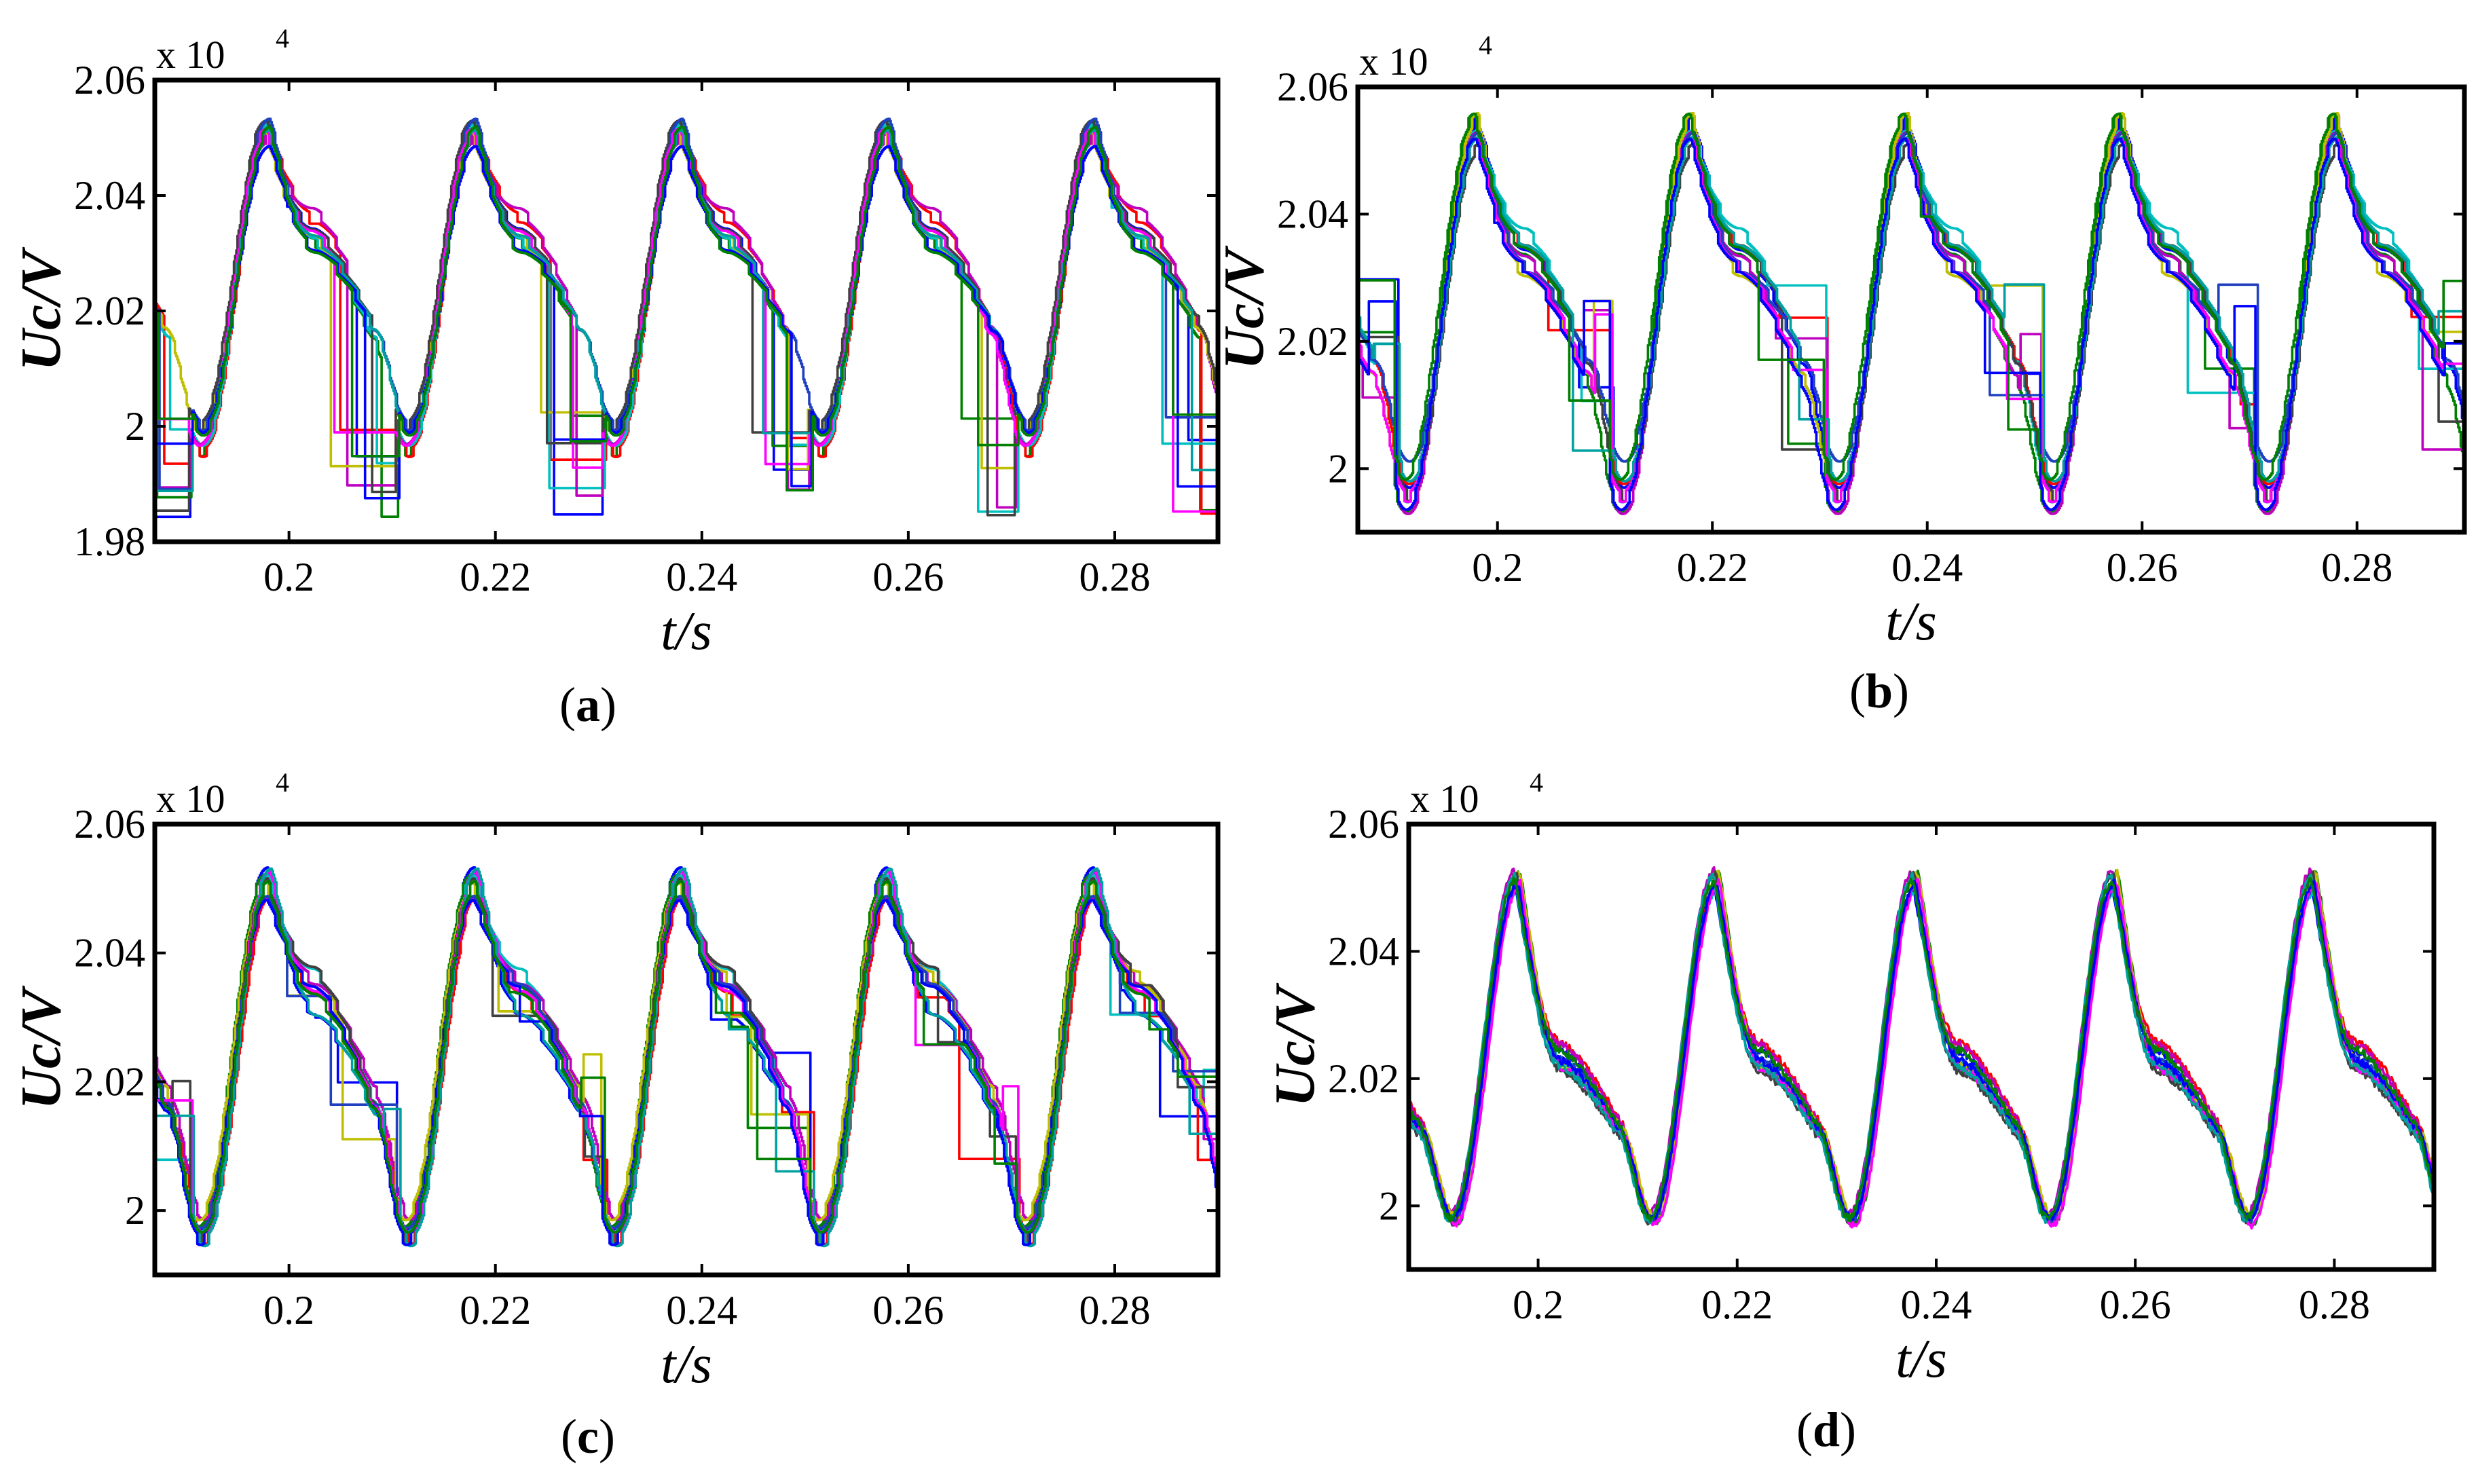 The image size is (2478, 1484). I want to click on panel-label-open-b: (, so click(1857, 691).